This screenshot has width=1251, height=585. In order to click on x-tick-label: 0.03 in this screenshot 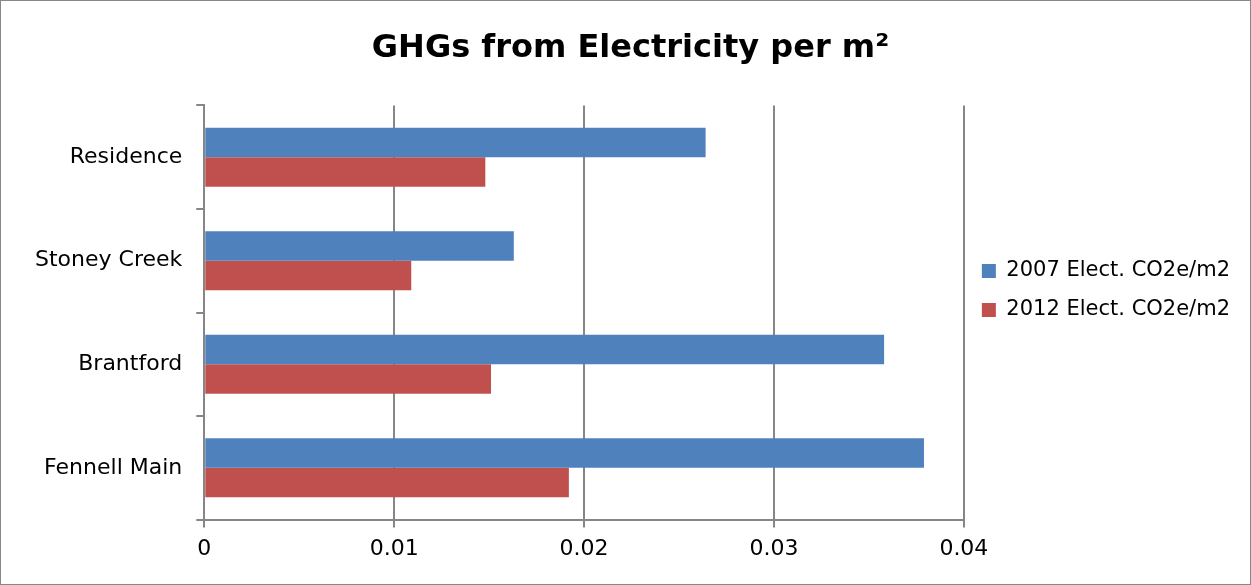, I will do `click(774, 547)`.